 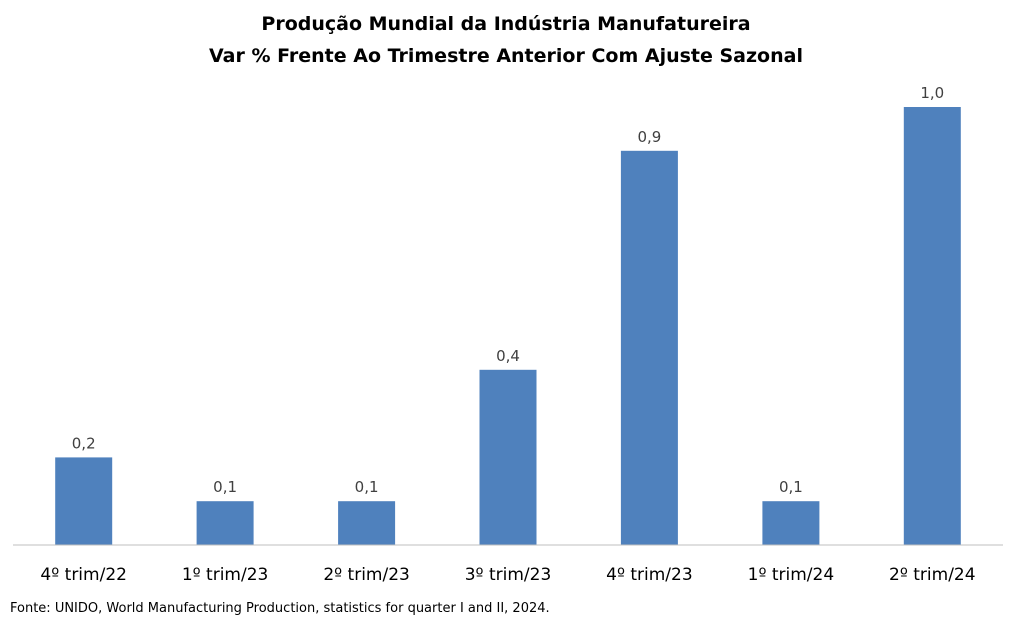 I want to click on data-label-3: 0,4, so click(x=508, y=356).